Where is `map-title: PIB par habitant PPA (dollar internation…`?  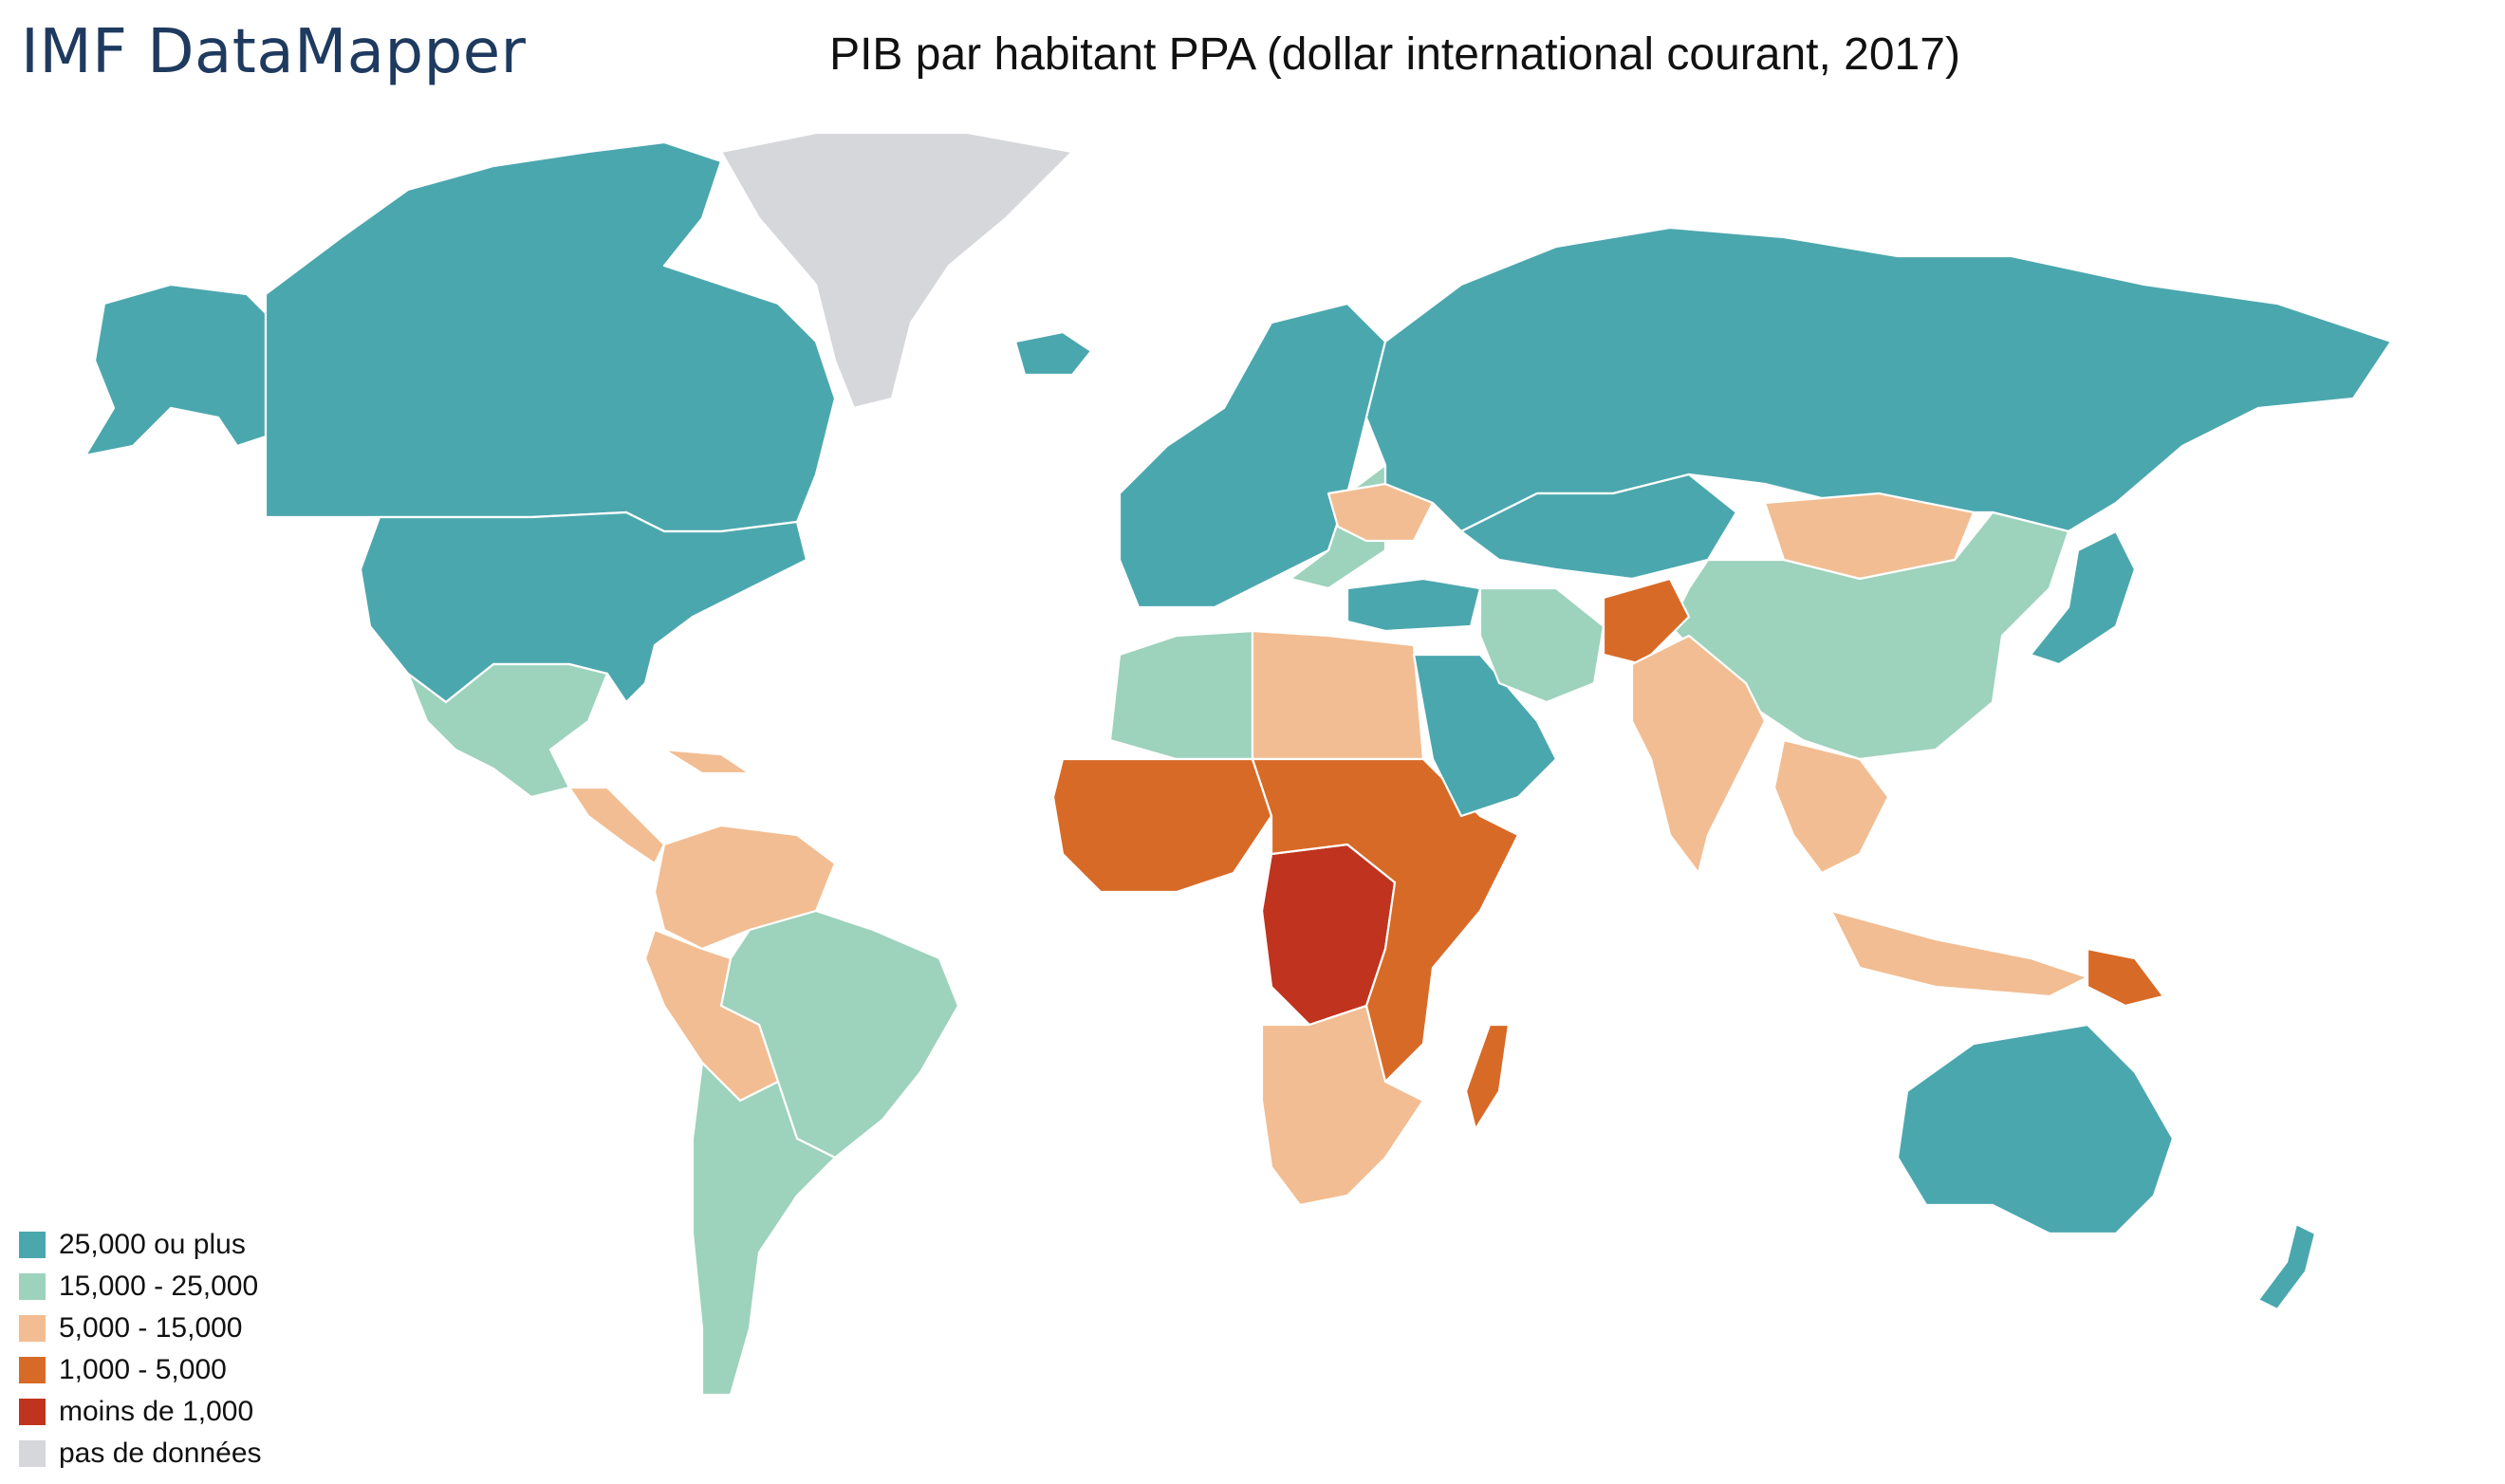
map-title: PIB par habitant PPA (dollar internation… is located at coordinates (1394, 55).